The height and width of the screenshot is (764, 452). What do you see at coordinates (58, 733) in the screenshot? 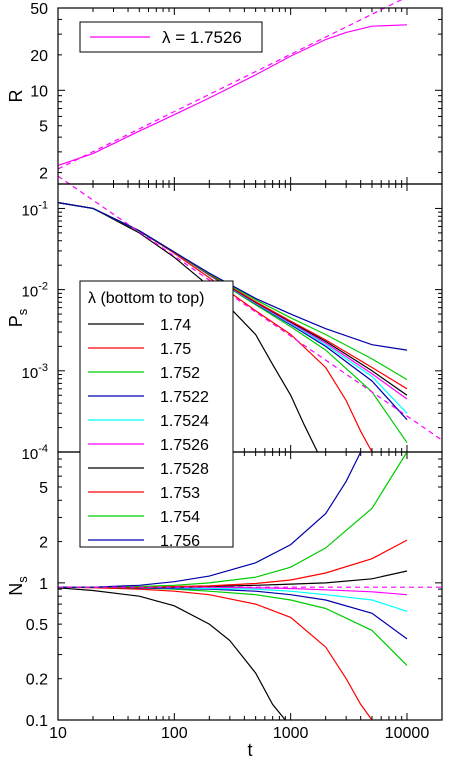
I see `x-tick-label: 10` at bounding box center [58, 733].